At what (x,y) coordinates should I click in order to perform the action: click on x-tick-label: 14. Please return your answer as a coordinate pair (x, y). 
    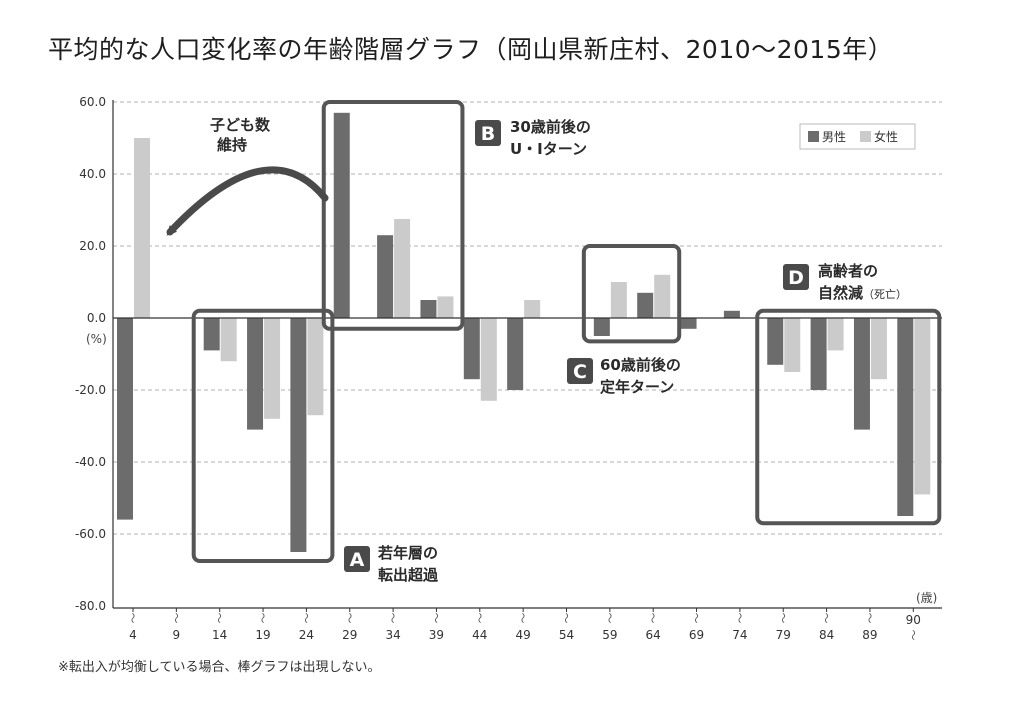
    Looking at the image, I should click on (219, 635).